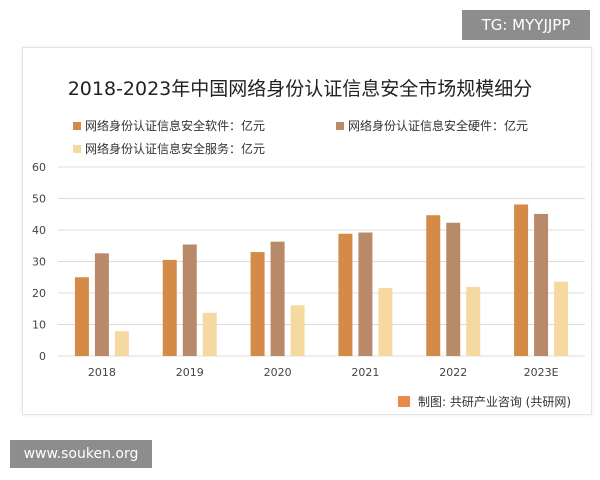 The image size is (600, 480). What do you see at coordinates (39, 167) in the screenshot?
I see `y-tick-label: 60` at bounding box center [39, 167].